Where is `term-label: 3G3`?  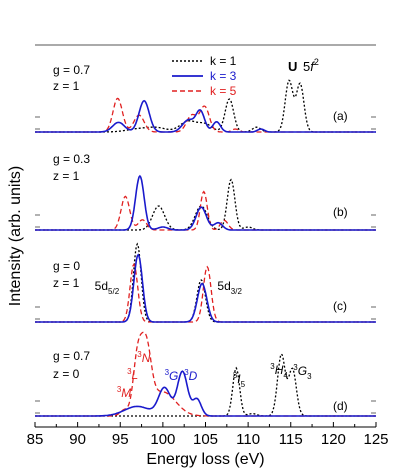
term-label: 3G3 is located at coordinates (302, 372).